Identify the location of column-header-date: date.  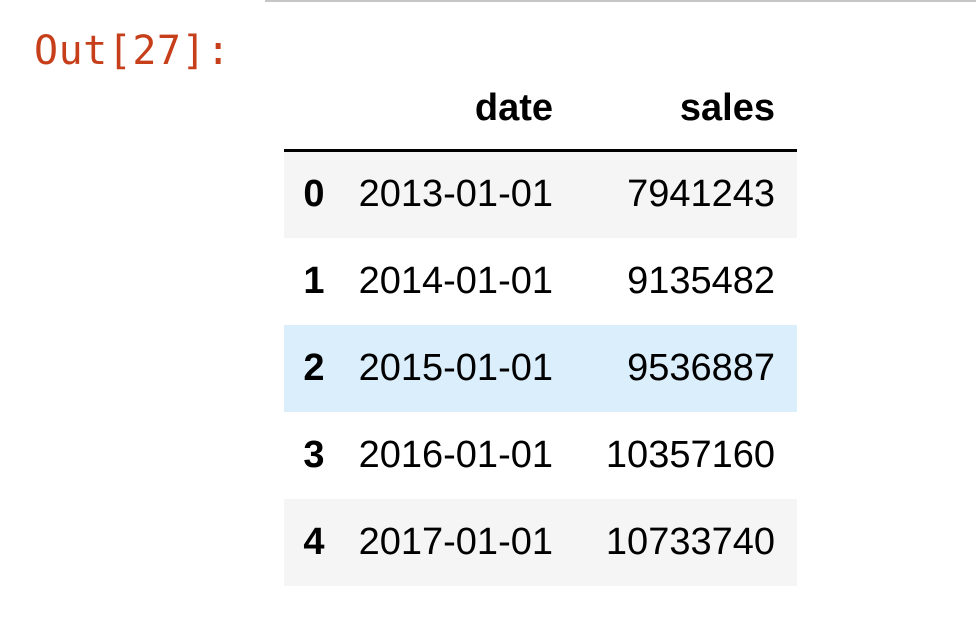
(459, 110).